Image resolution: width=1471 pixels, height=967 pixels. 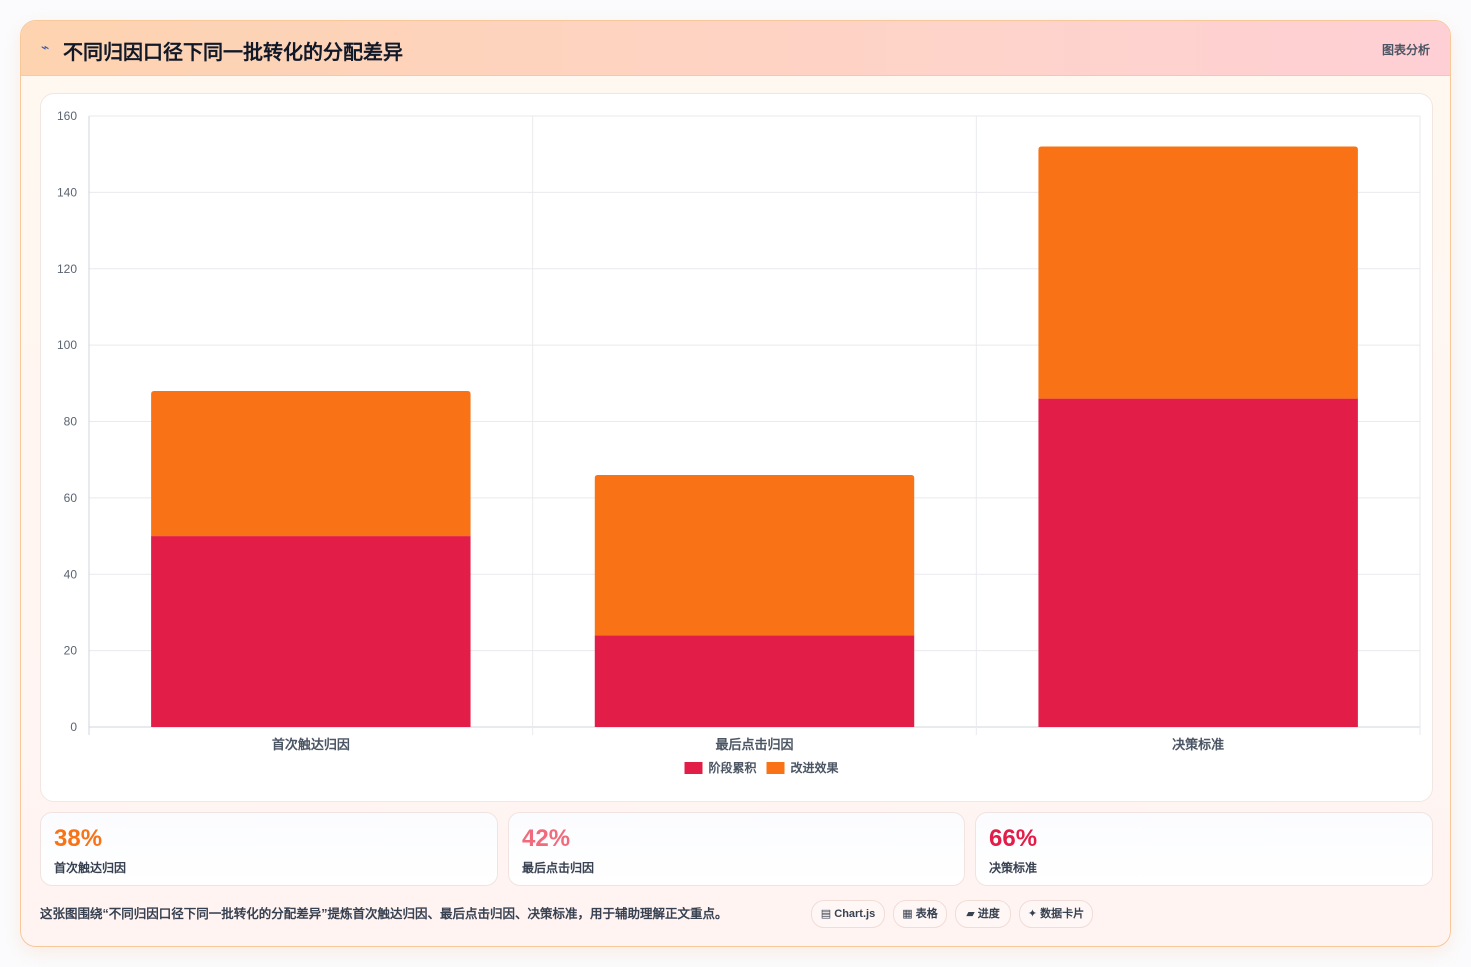 I want to click on x-tick-label: 首次触达归因, so click(x=311, y=744).